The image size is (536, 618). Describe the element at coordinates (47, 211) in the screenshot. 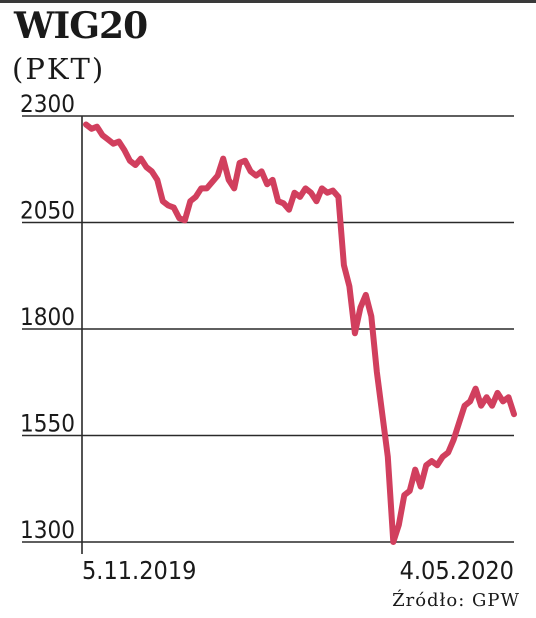

I see `y-tick-label: 2050` at that location.